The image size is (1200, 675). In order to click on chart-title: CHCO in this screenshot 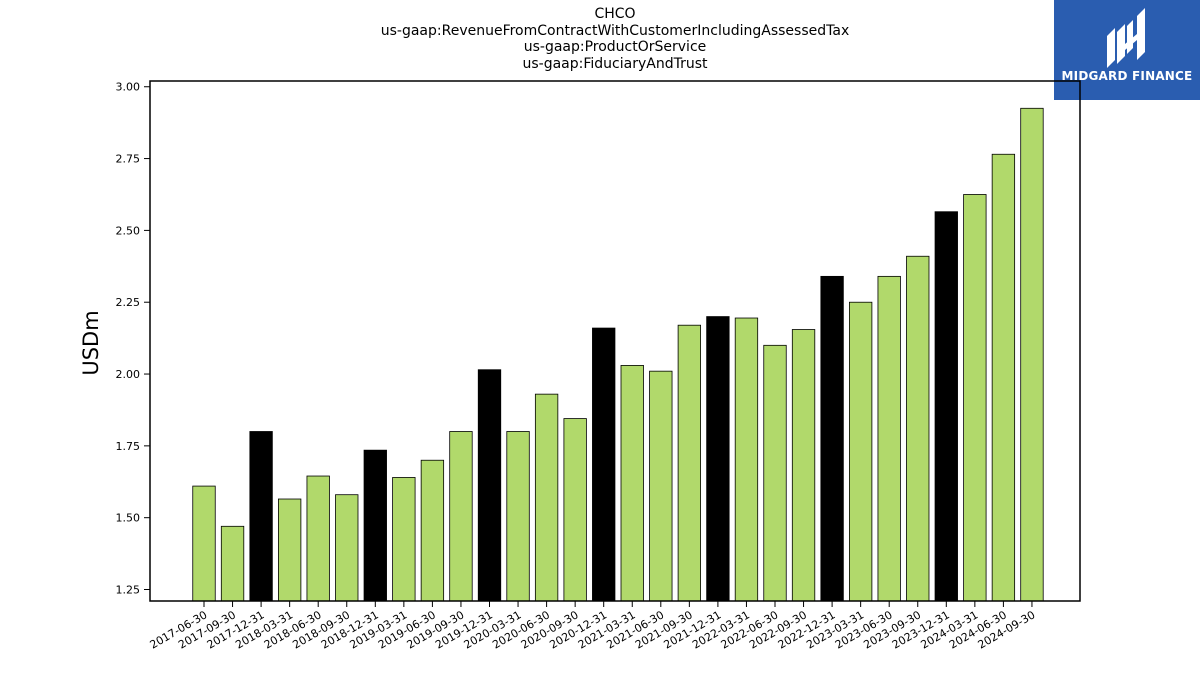, I will do `click(615, 14)`.